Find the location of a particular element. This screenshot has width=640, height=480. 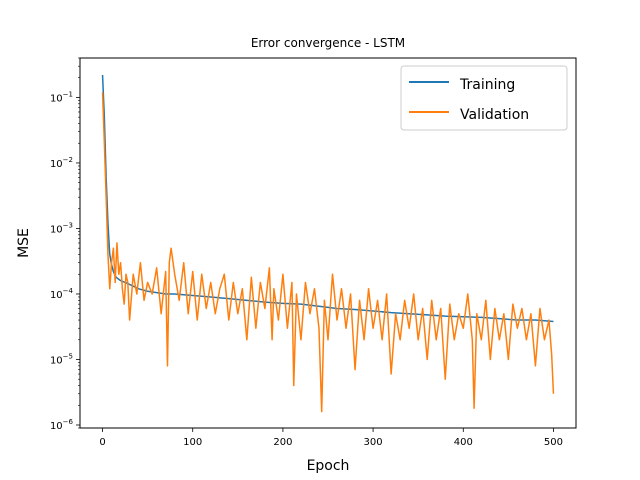

y-tick-label: 10⁻⁶ is located at coordinates (62, 425).